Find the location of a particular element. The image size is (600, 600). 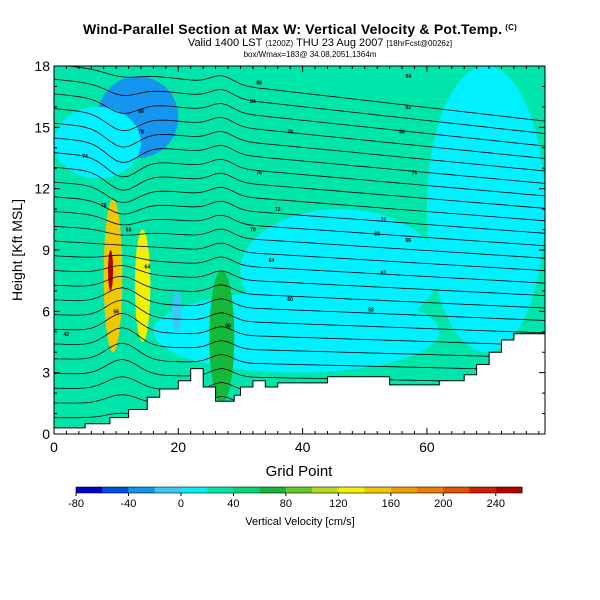

title-mark: (C) is located at coordinates (511, 27).